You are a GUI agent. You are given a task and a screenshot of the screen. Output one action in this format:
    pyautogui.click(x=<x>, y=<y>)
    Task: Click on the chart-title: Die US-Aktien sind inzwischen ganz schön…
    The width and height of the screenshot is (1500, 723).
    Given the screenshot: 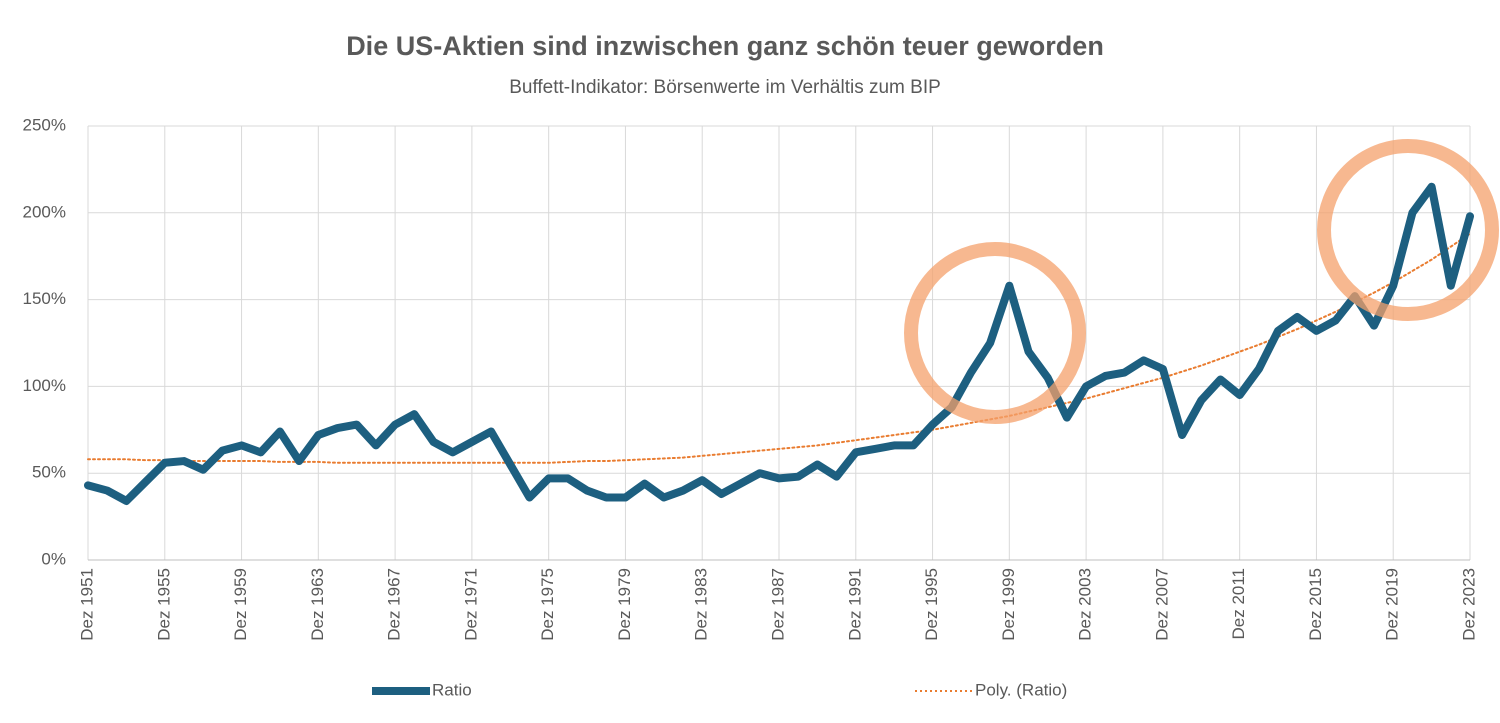 What is the action you would take?
    pyautogui.click(x=725, y=46)
    